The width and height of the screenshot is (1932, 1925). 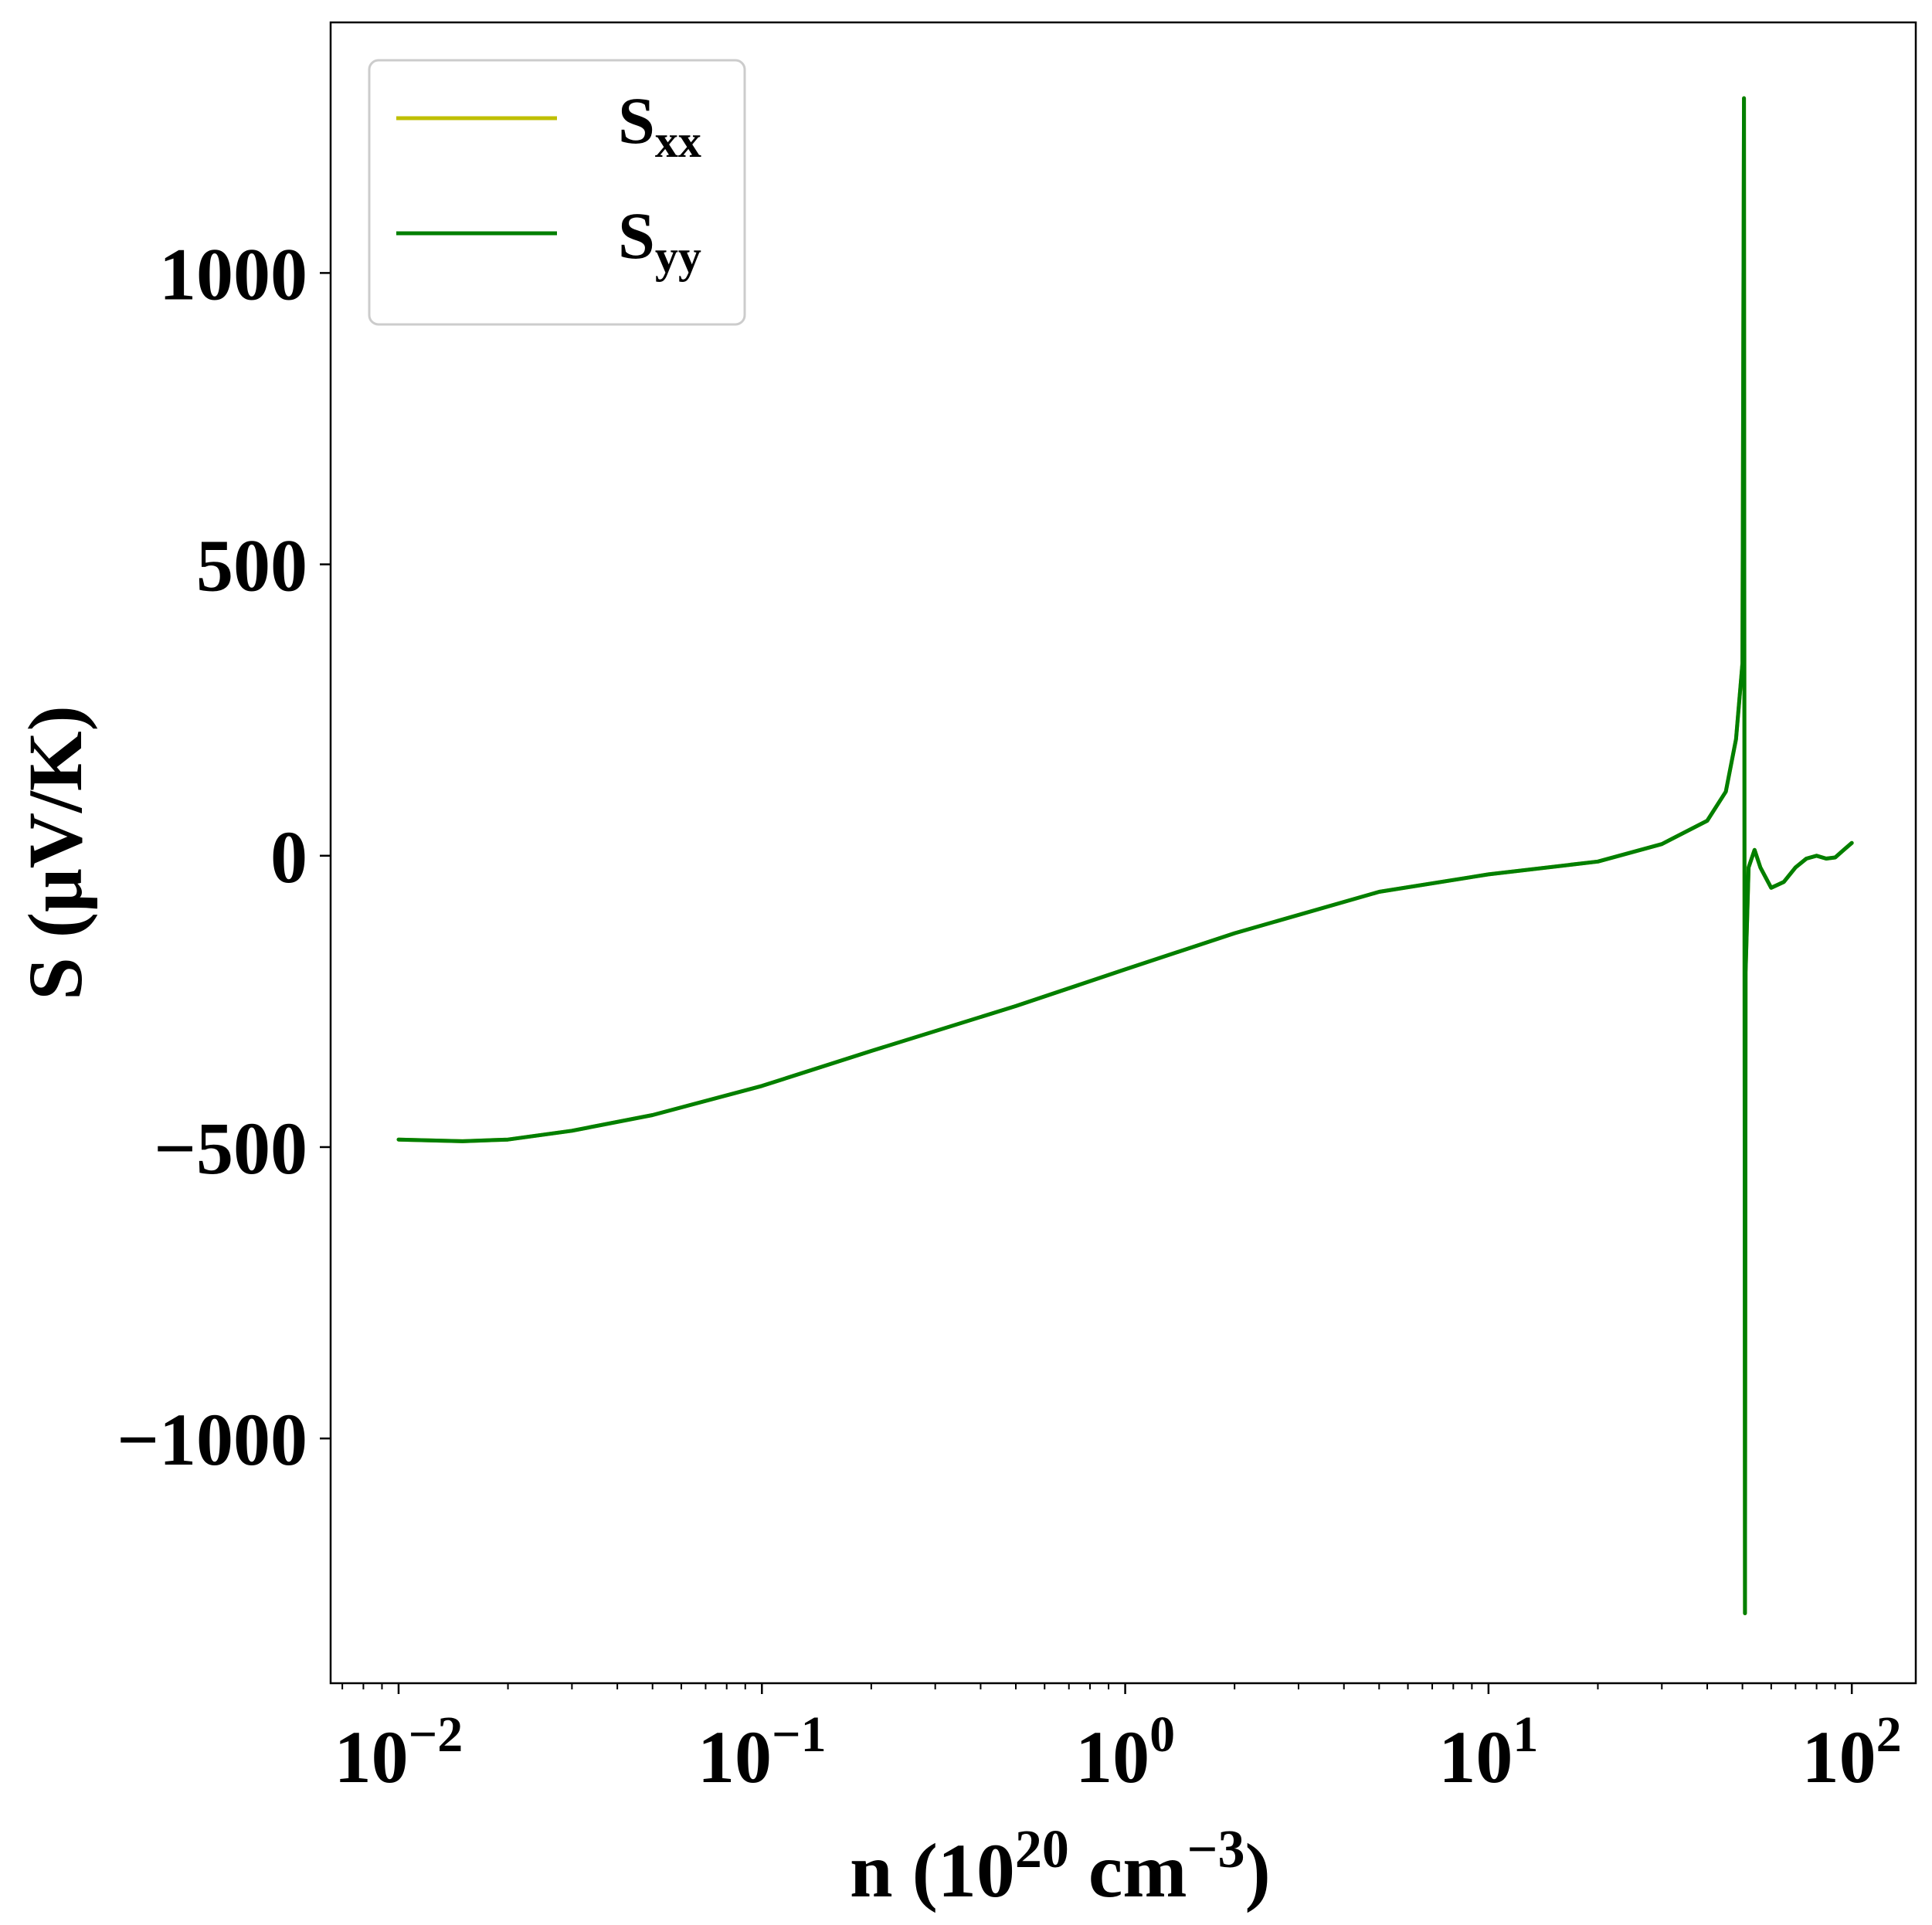 I want to click on x-axis-label: n (1020 cm−3), so click(x=1060, y=1866).